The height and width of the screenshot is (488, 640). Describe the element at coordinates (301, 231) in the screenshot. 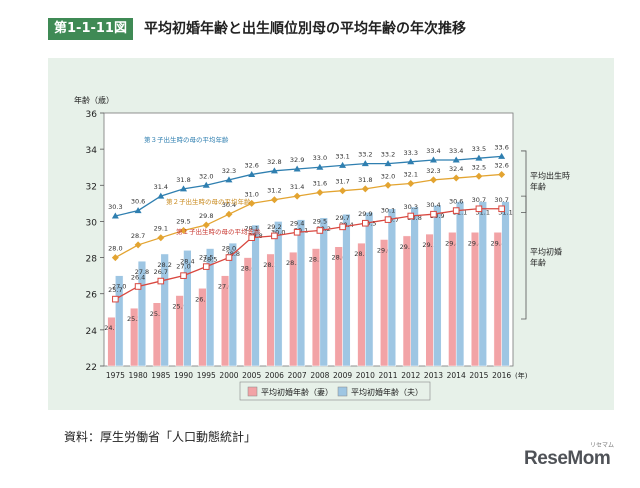

I see `bar-data-label: 30.1` at that location.